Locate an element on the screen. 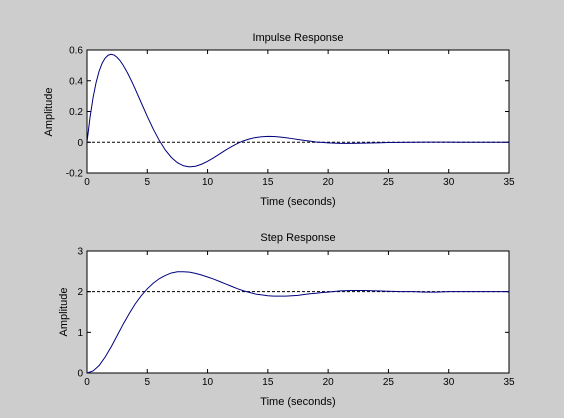  impulse-xtick-label: 5 is located at coordinates (148, 182).